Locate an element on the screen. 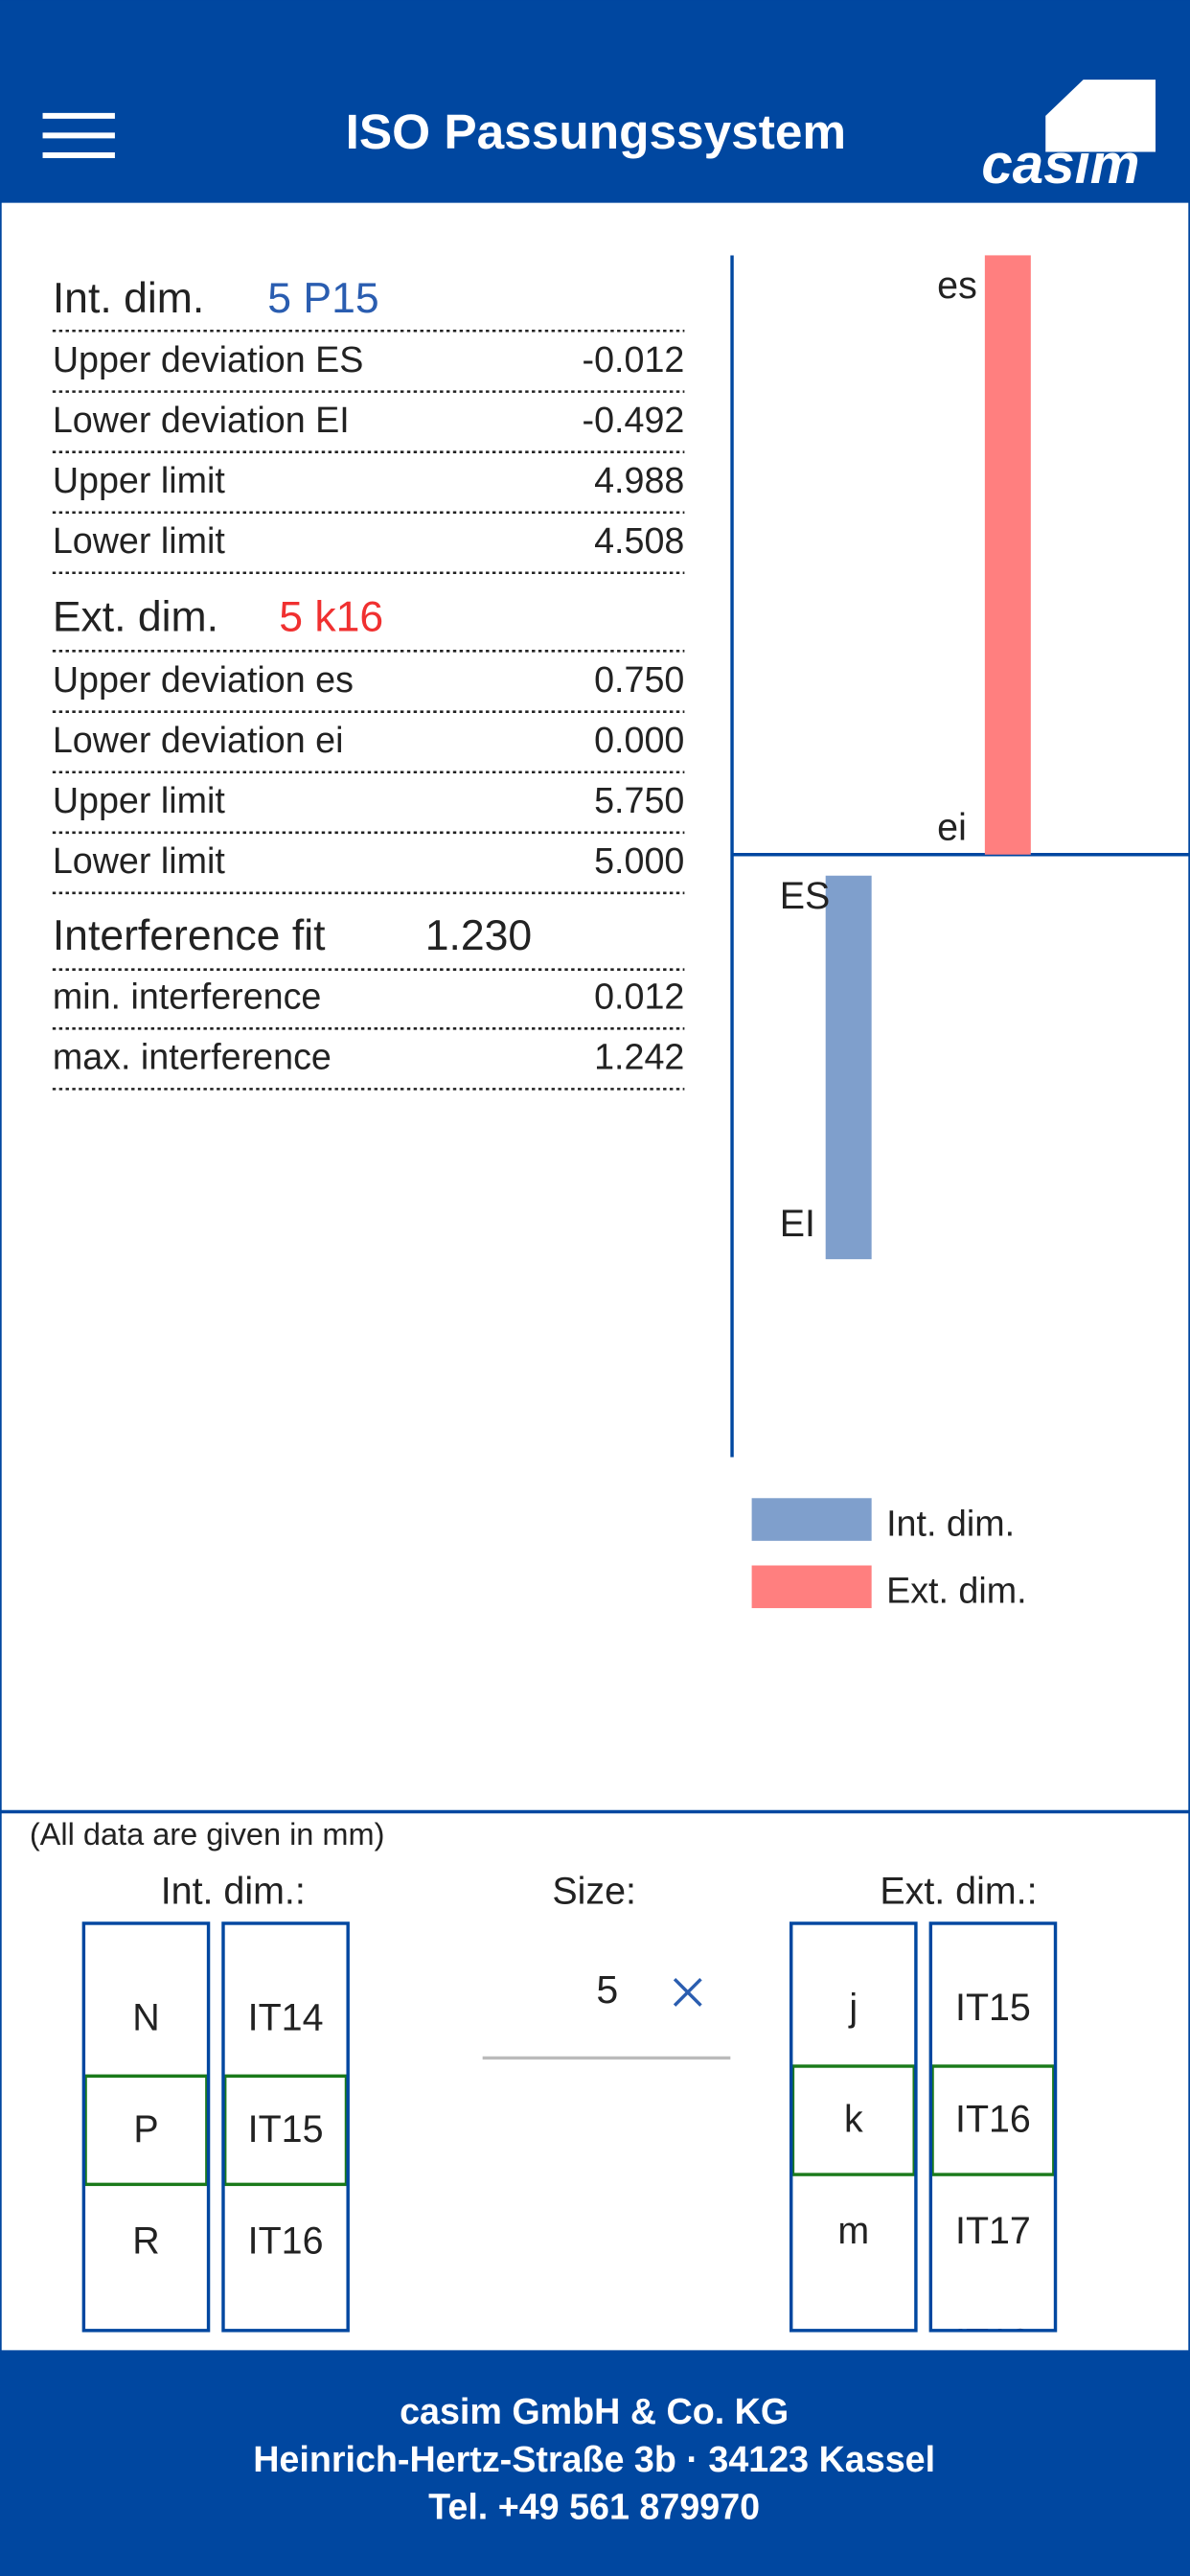 This screenshot has width=1190, height=2576. picker-item: IT14 is located at coordinates (286, 2017).